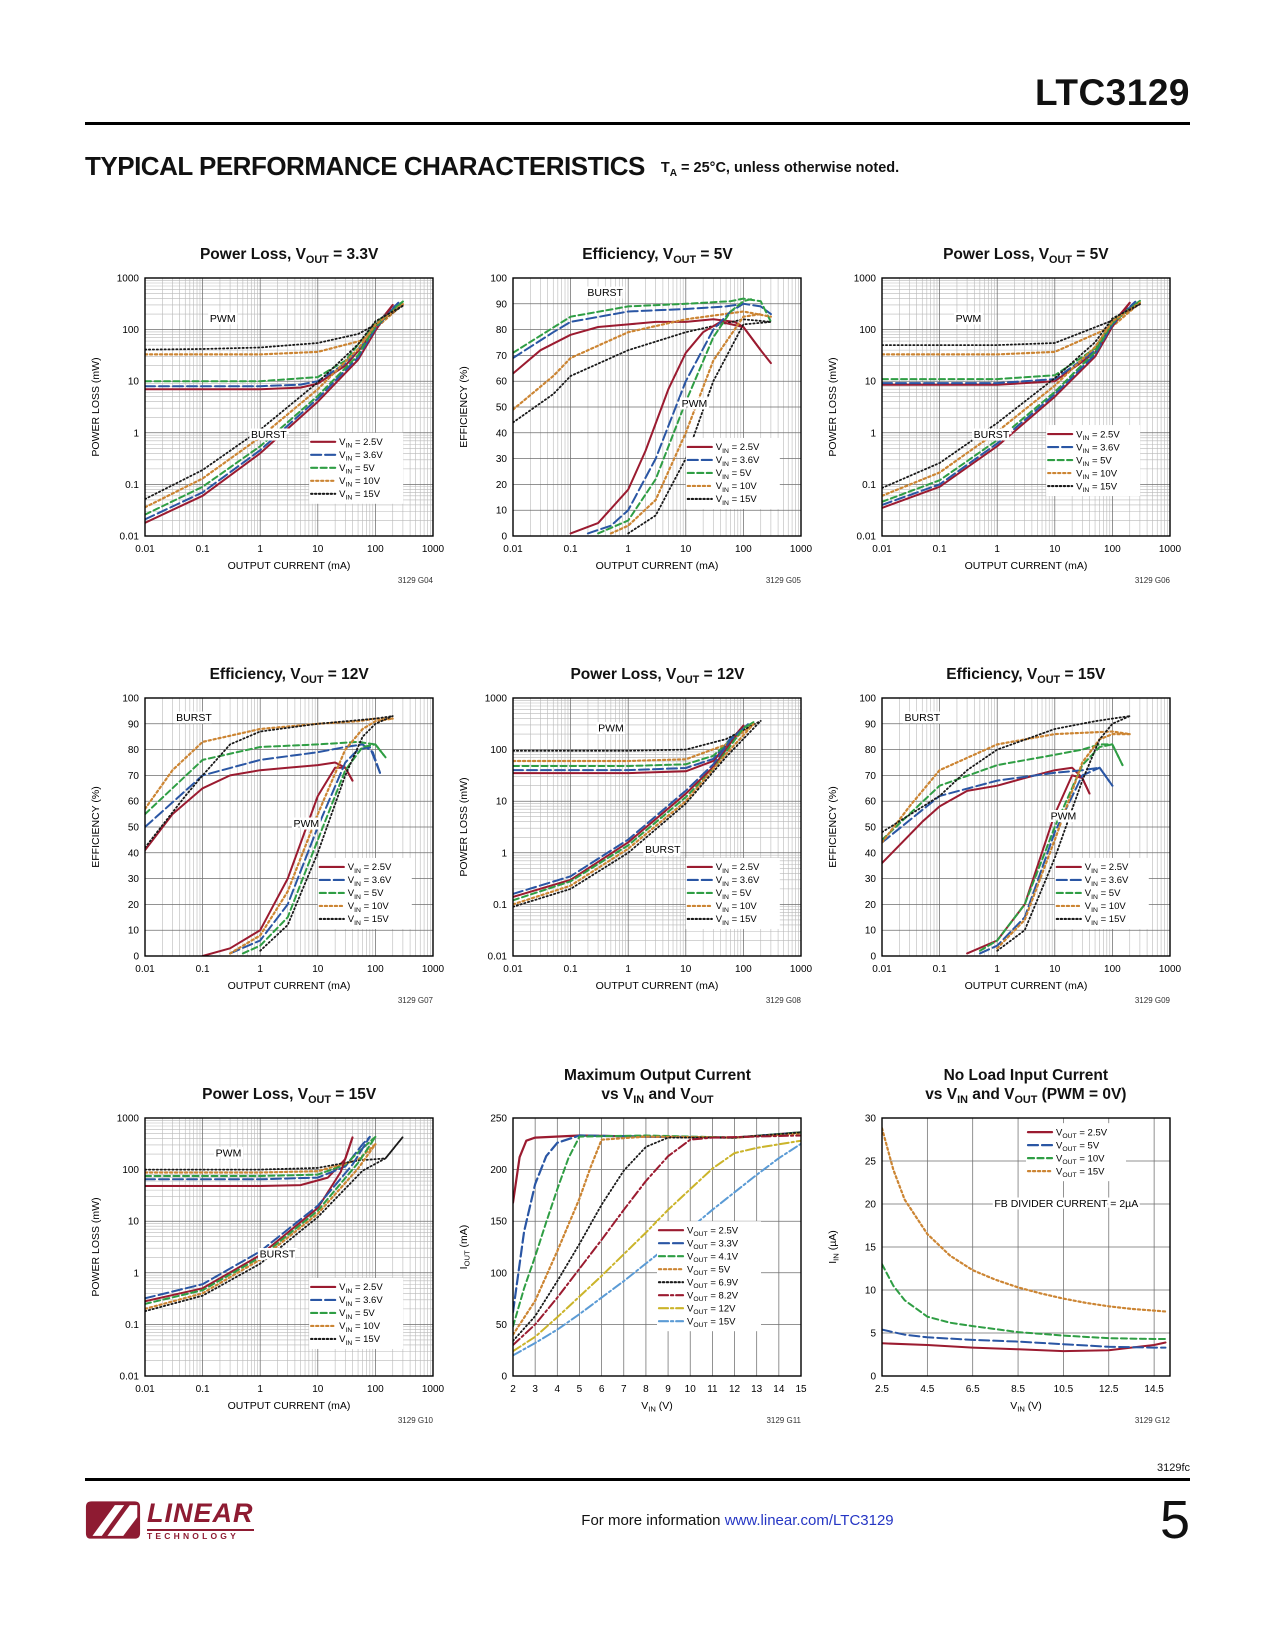  I want to click on chart-titlebox: Efficiency, VOUT = 12V, so click(269, 667).